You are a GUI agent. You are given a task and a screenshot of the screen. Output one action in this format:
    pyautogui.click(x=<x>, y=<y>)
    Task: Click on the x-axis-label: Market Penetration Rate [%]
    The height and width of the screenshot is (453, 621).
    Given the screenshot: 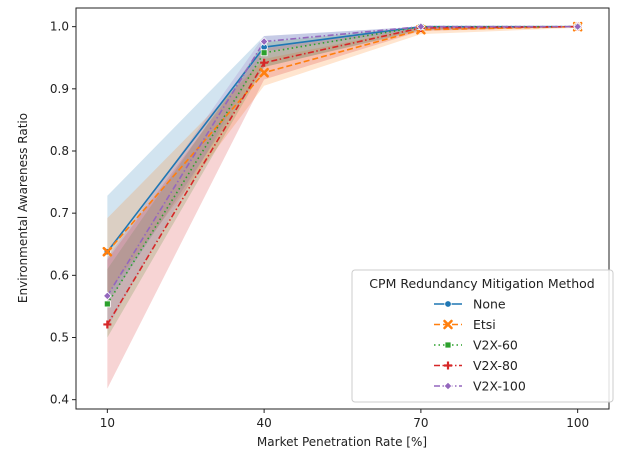 What is the action you would take?
    pyautogui.click(x=342, y=442)
    